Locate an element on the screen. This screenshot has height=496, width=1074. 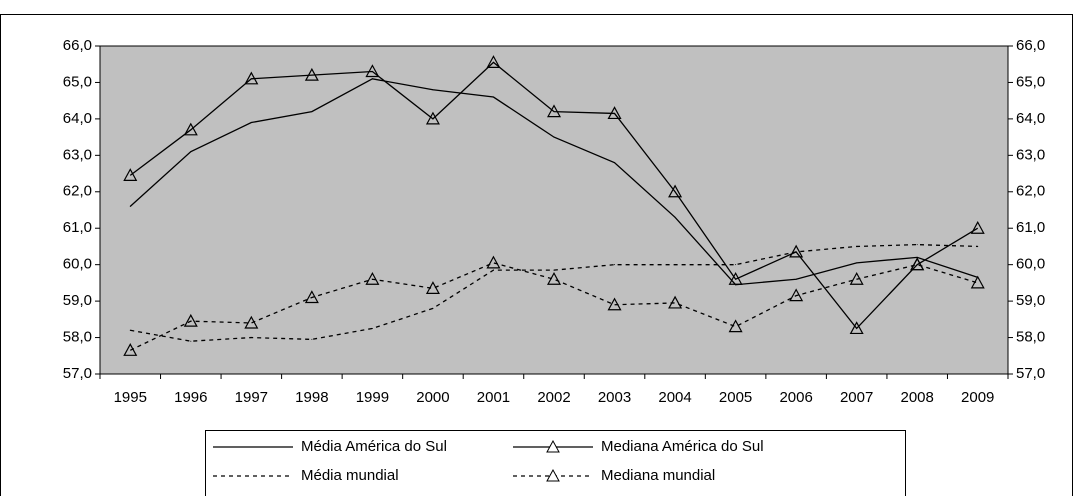
y2-tick-label: 58,0 is located at coordinates (1030, 337).